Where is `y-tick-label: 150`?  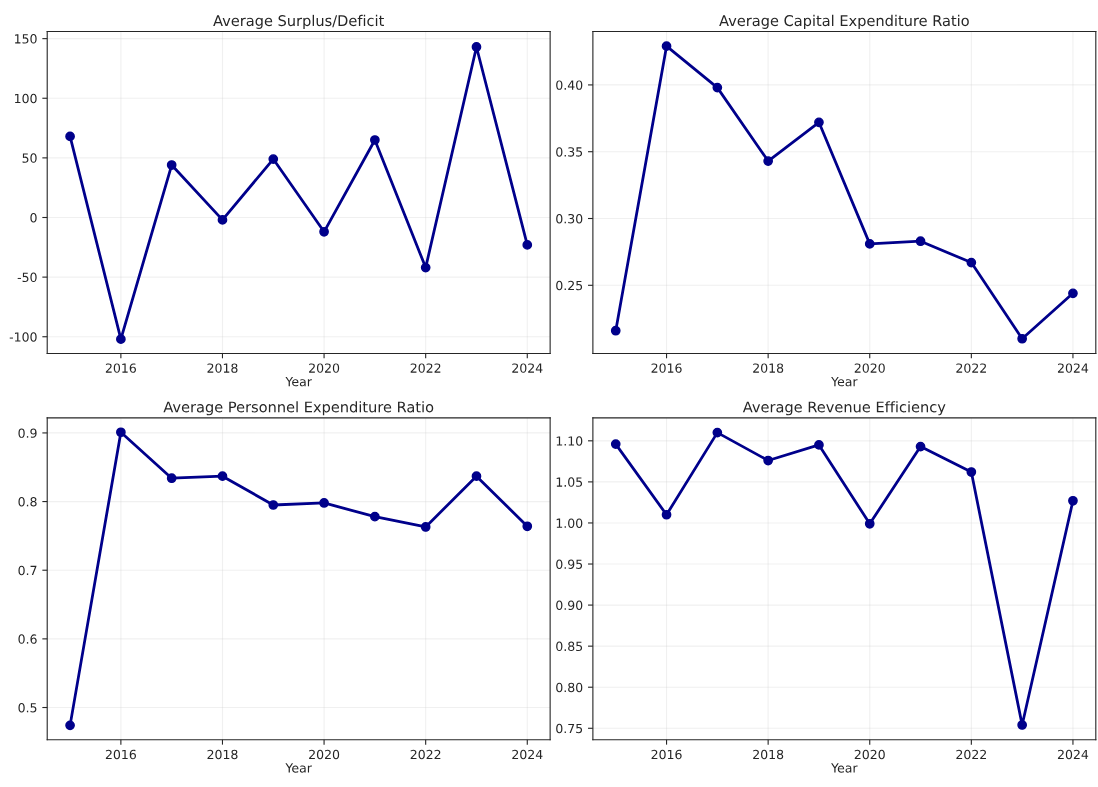 y-tick-label: 150 is located at coordinates (26, 39).